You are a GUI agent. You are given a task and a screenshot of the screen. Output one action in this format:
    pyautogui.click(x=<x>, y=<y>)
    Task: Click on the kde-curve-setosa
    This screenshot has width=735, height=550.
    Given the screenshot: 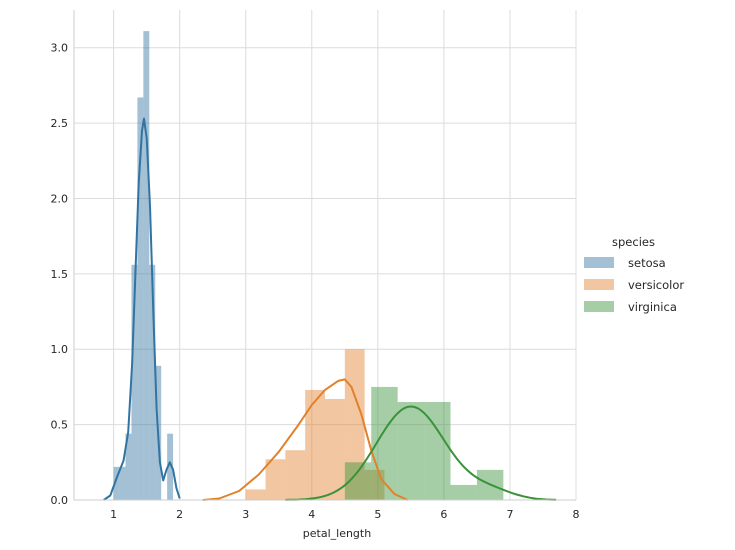 What is the action you would take?
    pyautogui.click(x=142, y=309)
    